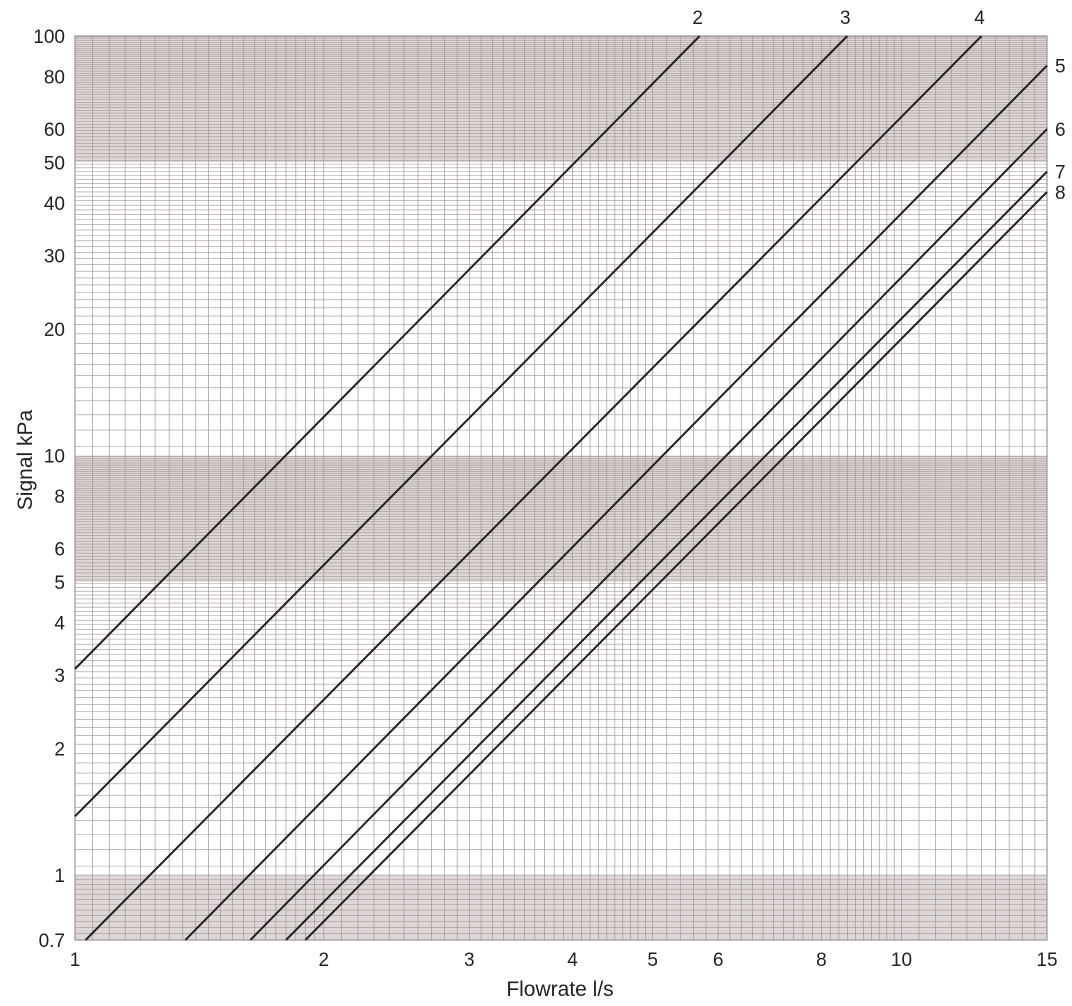 This screenshot has width=1072, height=1006. I want to click on y-tick-label: 60, so click(54, 130).